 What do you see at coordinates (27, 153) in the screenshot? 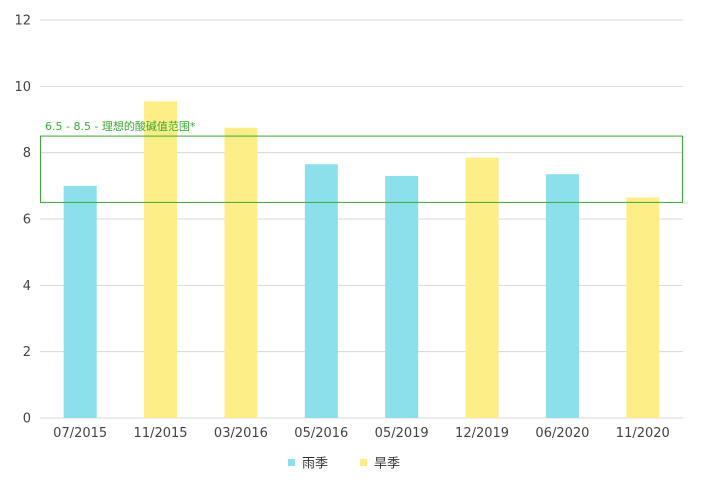
I see `y-tick-label: 8` at bounding box center [27, 153].